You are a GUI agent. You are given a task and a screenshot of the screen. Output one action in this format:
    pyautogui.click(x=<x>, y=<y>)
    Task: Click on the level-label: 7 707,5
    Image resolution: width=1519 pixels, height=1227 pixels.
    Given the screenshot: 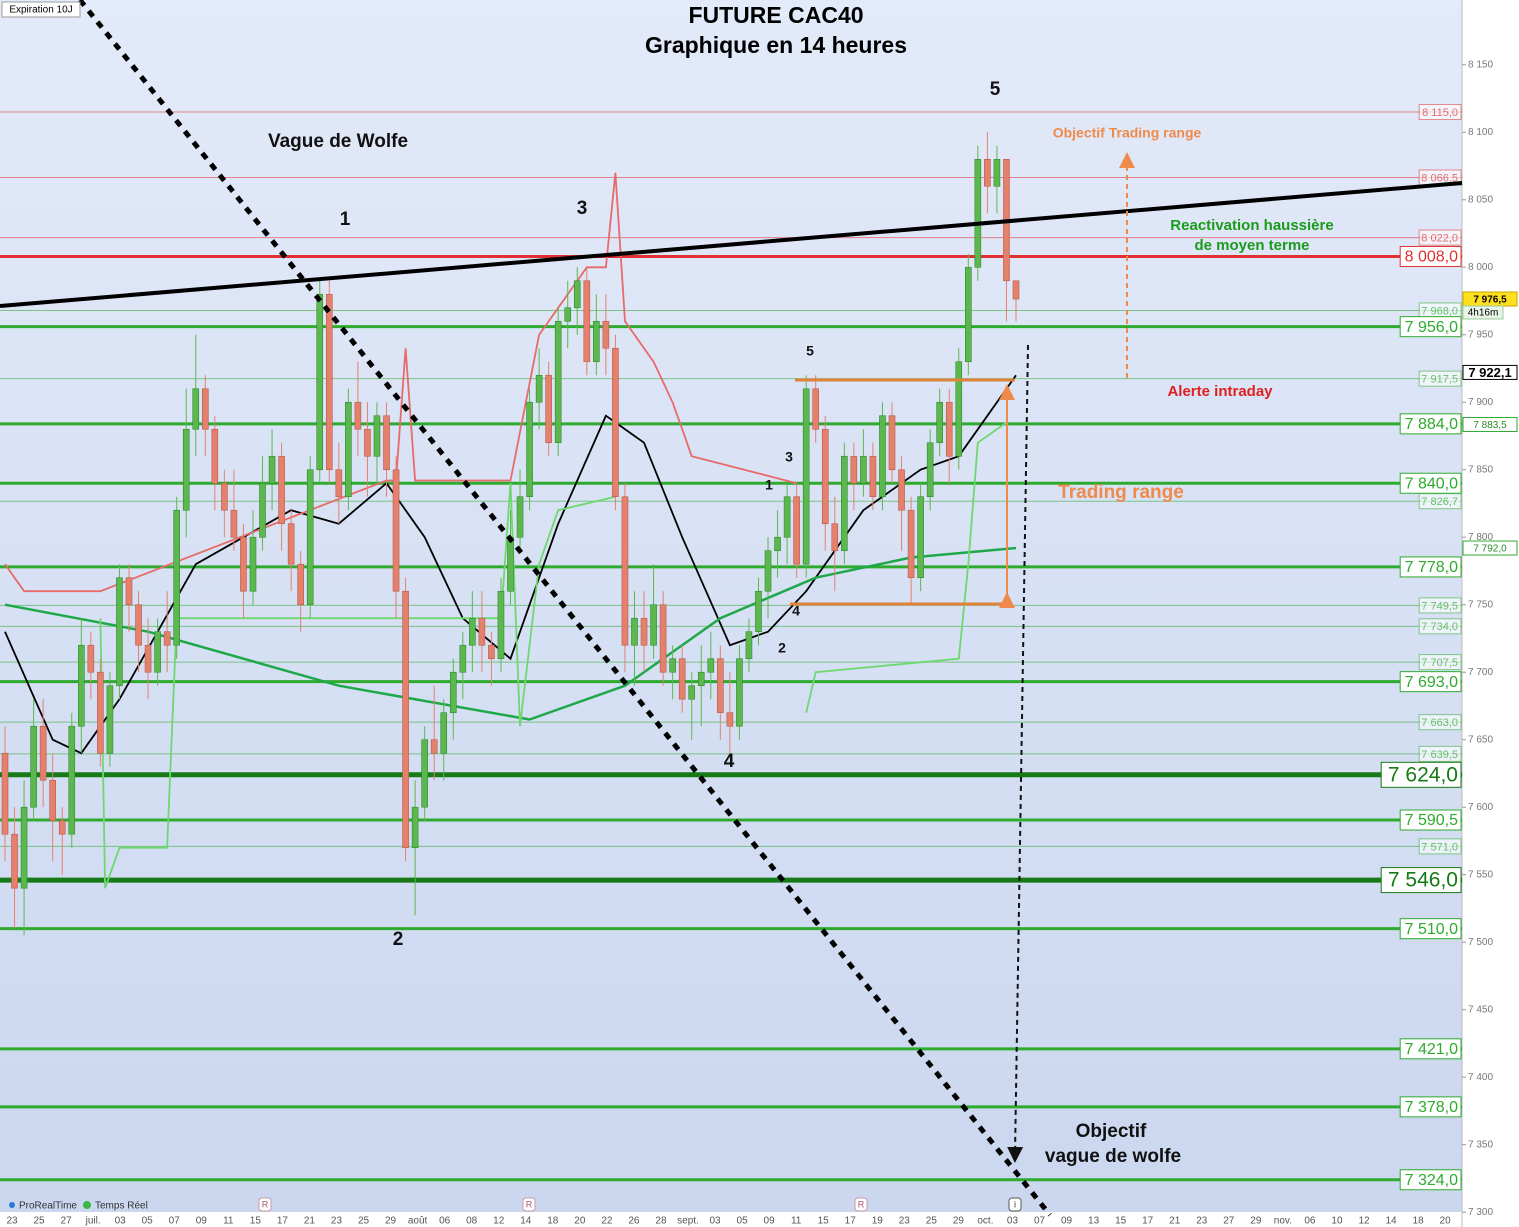 What is the action you would take?
    pyautogui.click(x=1439, y=663)
    